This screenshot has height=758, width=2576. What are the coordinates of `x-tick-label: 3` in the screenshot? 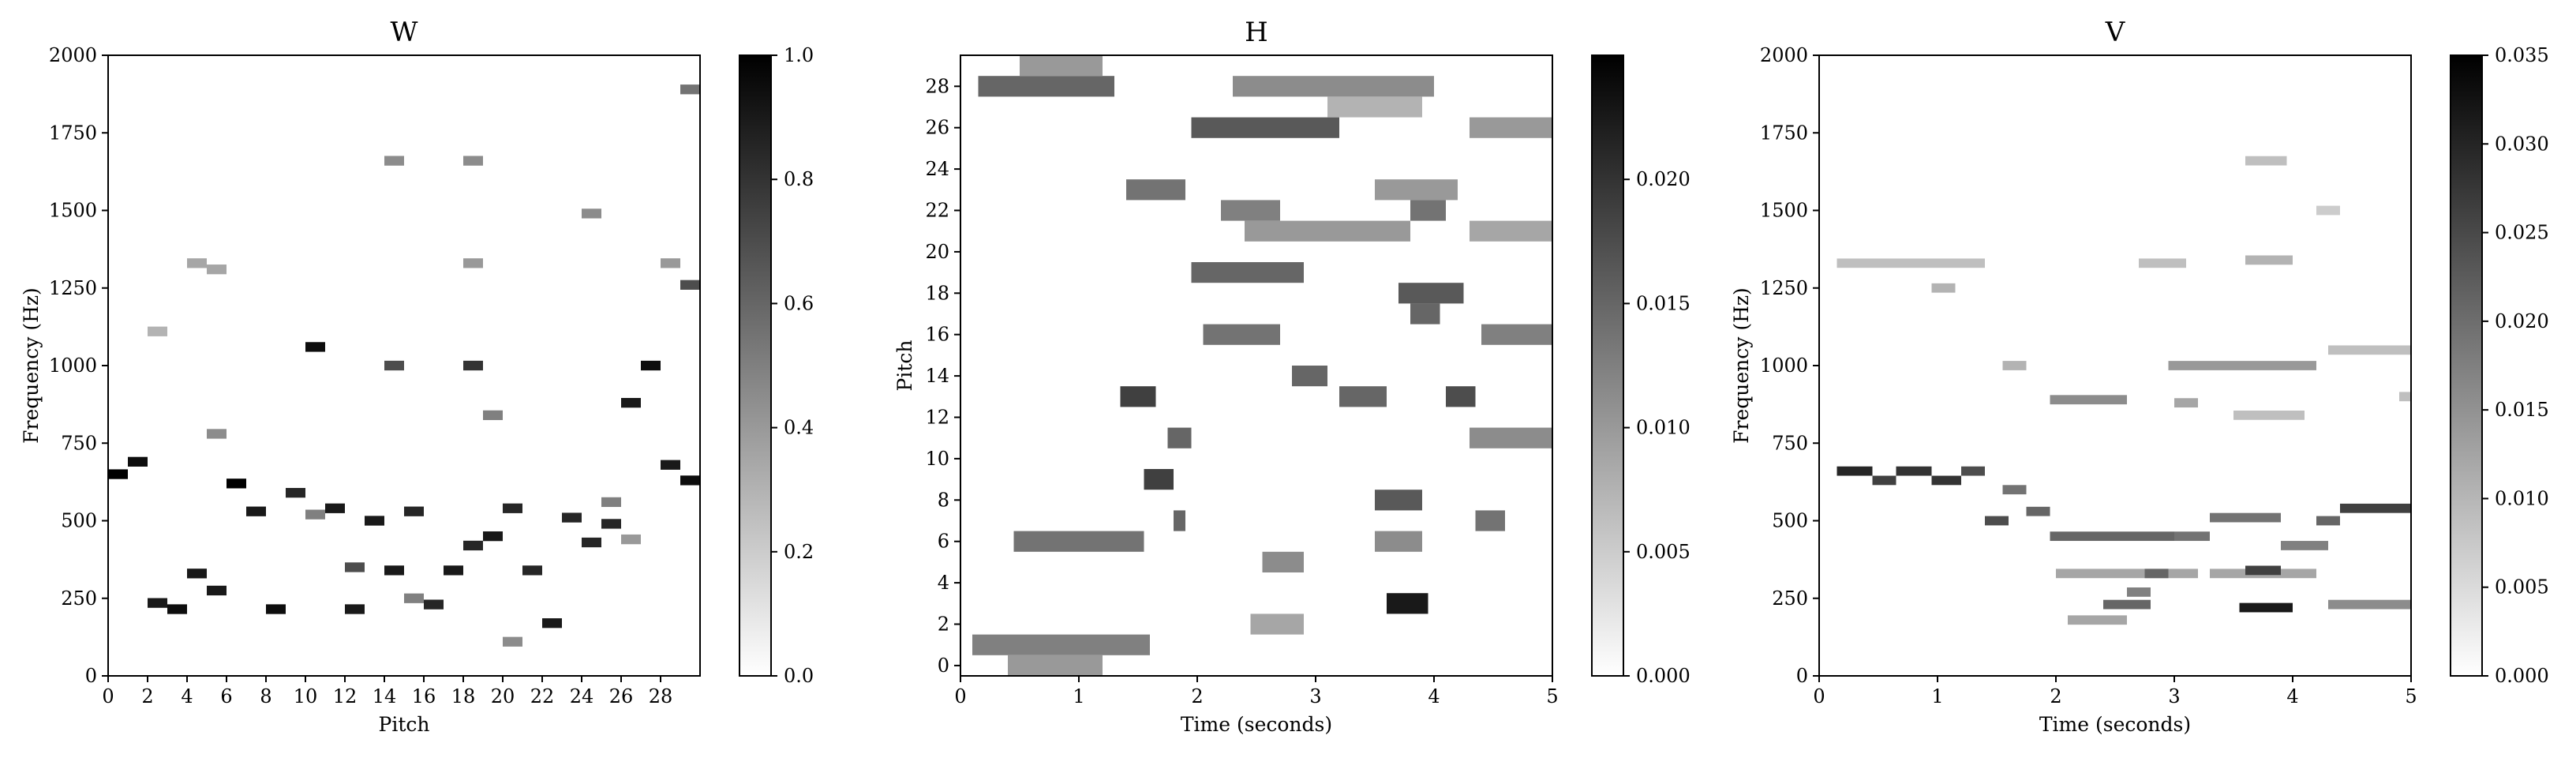 It's located at (2174, 696).